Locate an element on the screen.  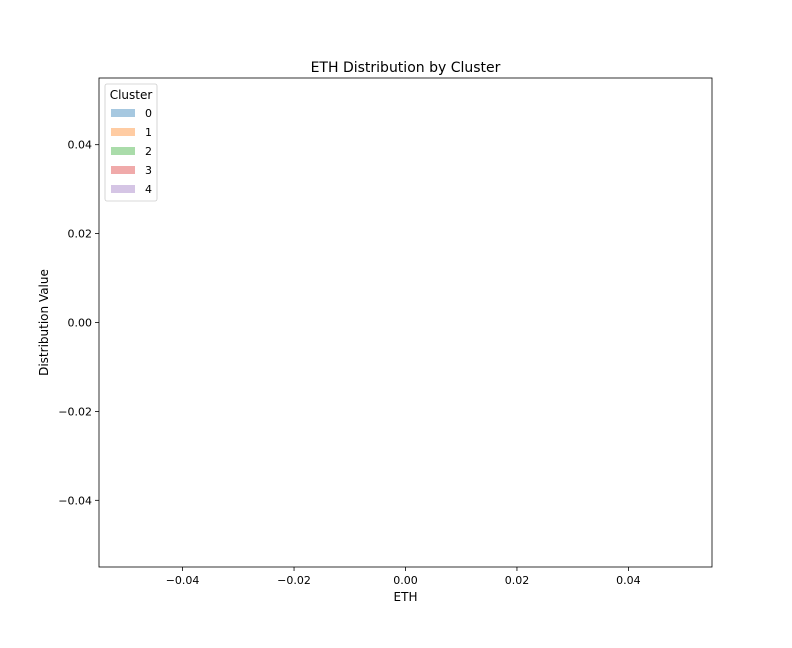
x-tick-label: 0.02 is located at coordinates (517, 580).